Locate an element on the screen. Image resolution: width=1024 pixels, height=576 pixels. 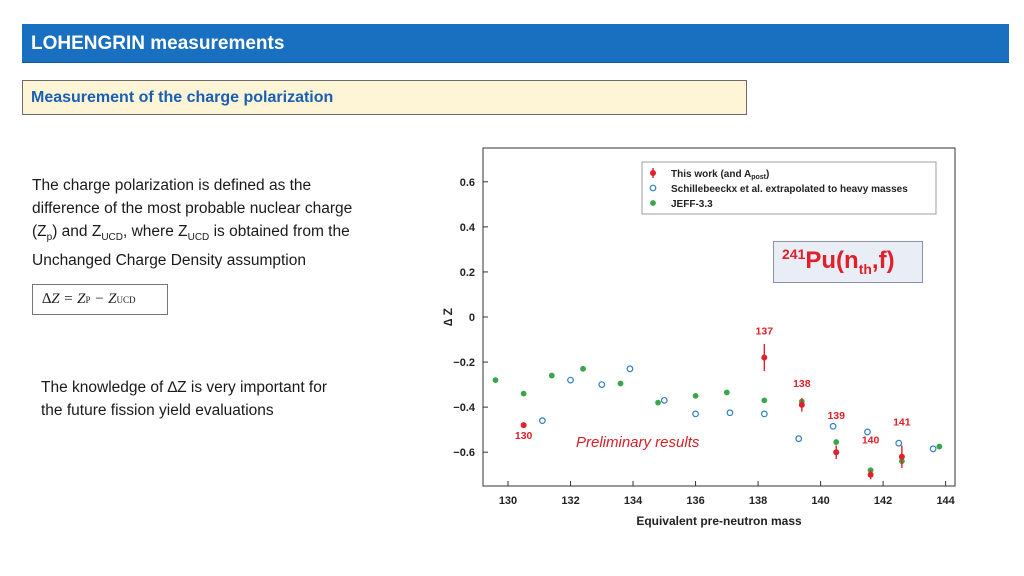
x-tick-label: 138 is located at coordinates (758, 501).